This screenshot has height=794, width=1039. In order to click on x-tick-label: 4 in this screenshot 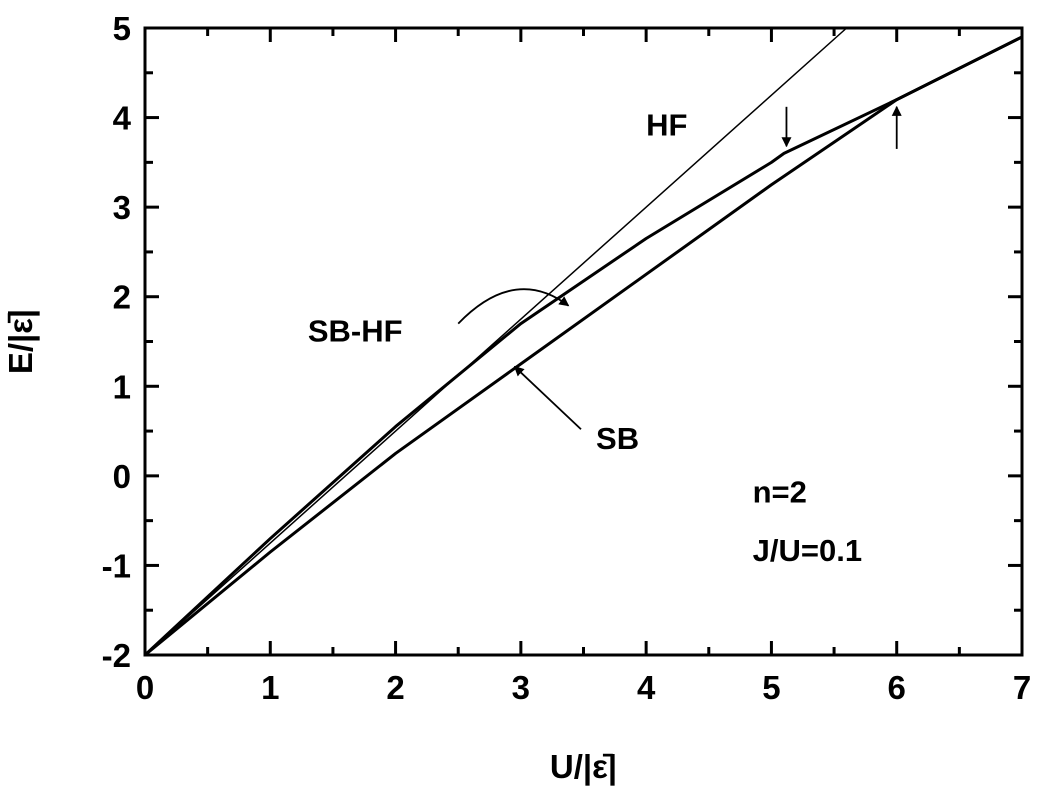, I will do `click(646, 687)`.